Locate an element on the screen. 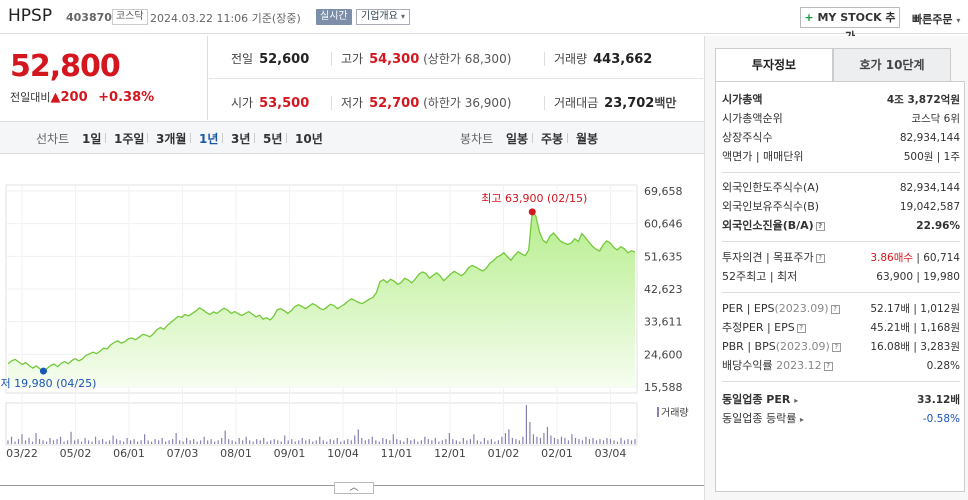 The width and height of the screenshot is (968, 500). y-tick-label: 69,658 is located at coordinates (663, 191).